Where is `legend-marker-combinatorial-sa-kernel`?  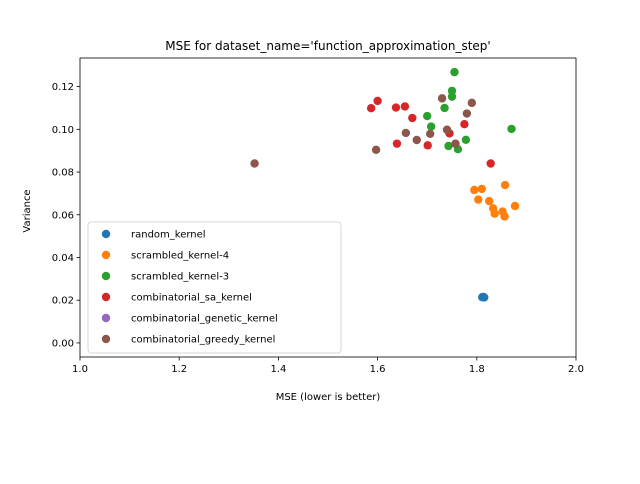 legend-marker-combinatorial-sa-kernel is located at coordinates (106, 297).